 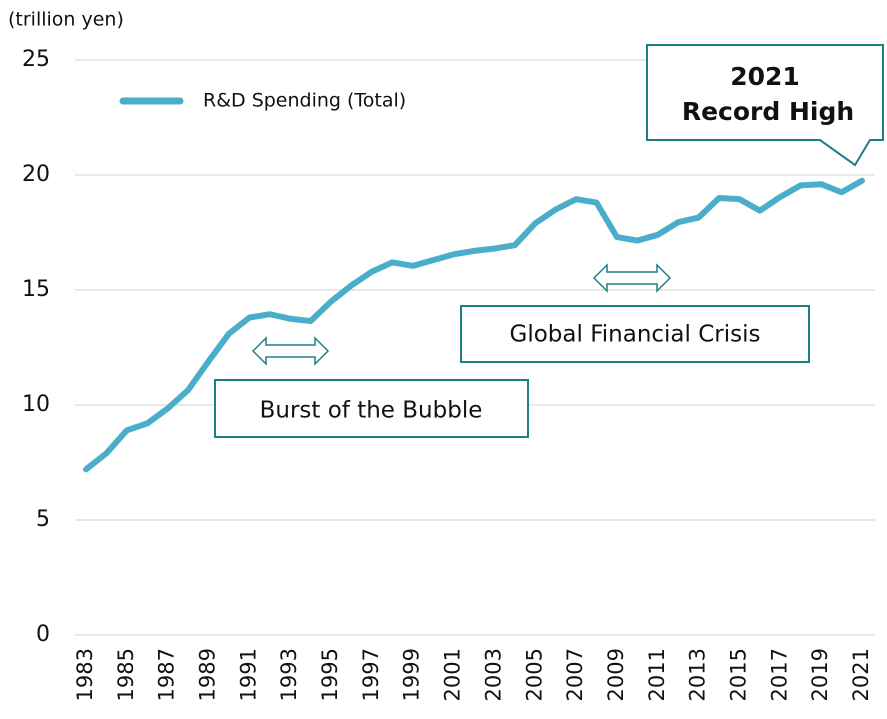 I want to click on annotation-text: Global Financial Crisis, so click(x=635, y=335).